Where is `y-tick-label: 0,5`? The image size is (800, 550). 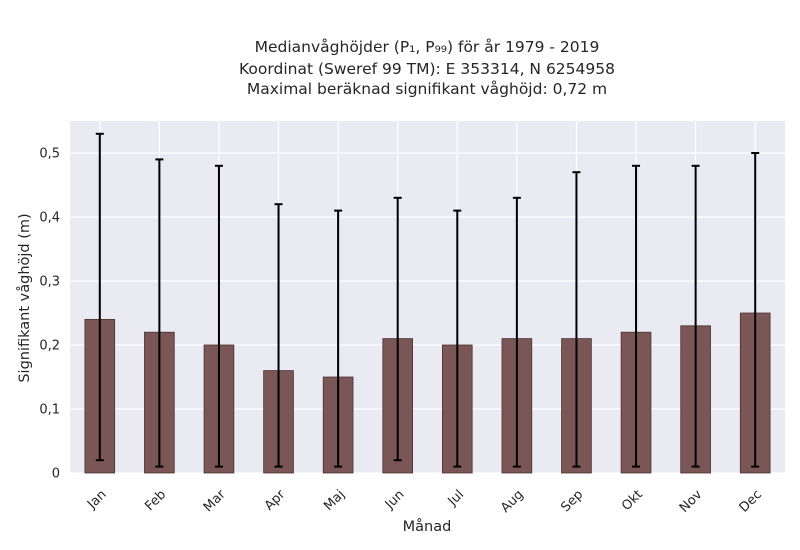 y-tick-label: 0,5 is located at coordinates (49, 154).